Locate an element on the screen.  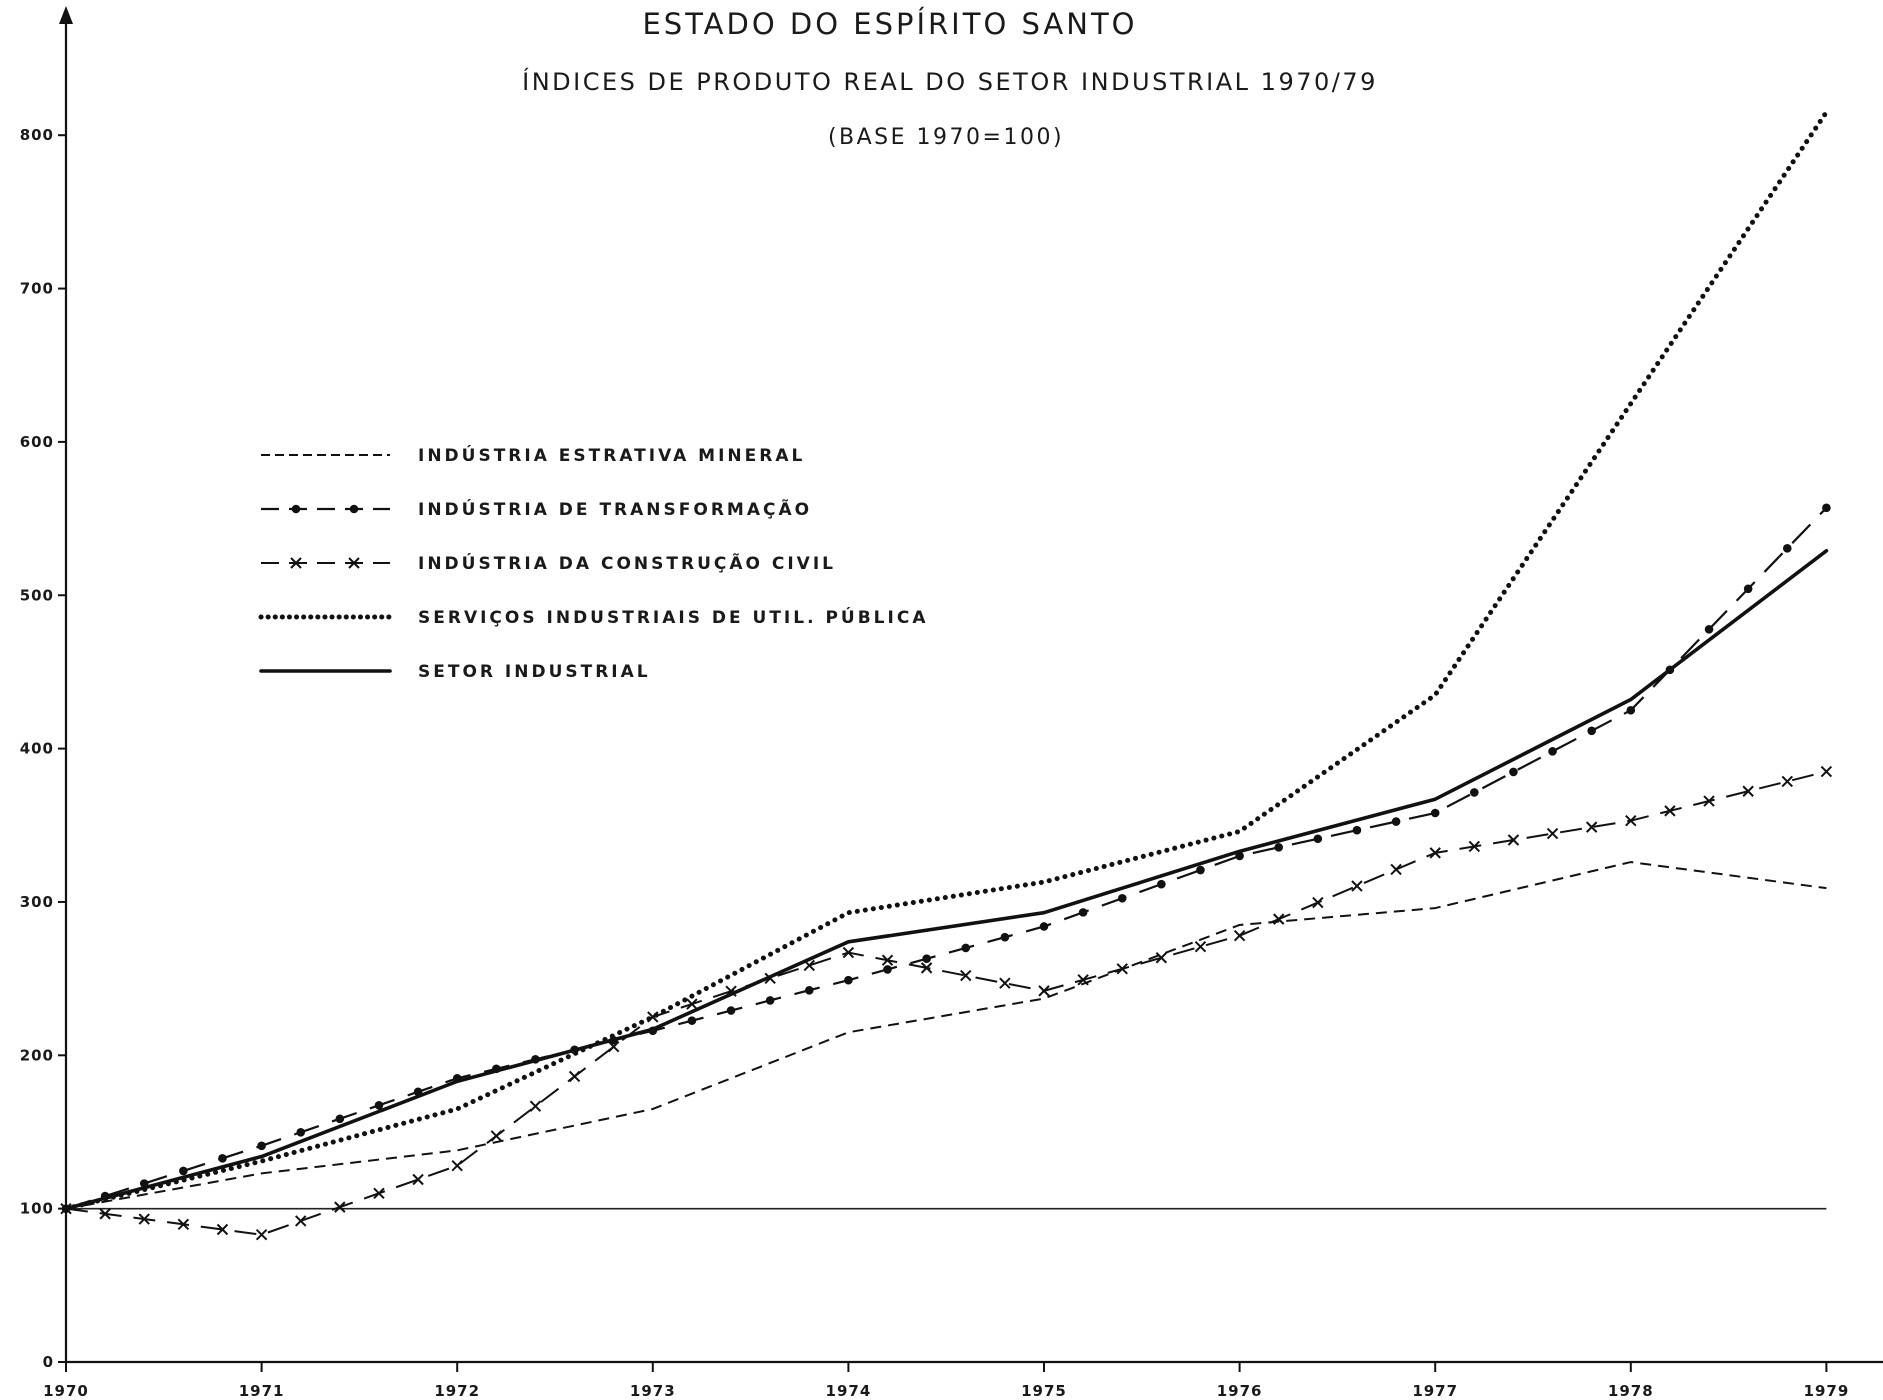
legend-item: SERVIÇOS INDUSTRIAIS DE UTIL. PÚBLICA is located at coordinates (591, 617).